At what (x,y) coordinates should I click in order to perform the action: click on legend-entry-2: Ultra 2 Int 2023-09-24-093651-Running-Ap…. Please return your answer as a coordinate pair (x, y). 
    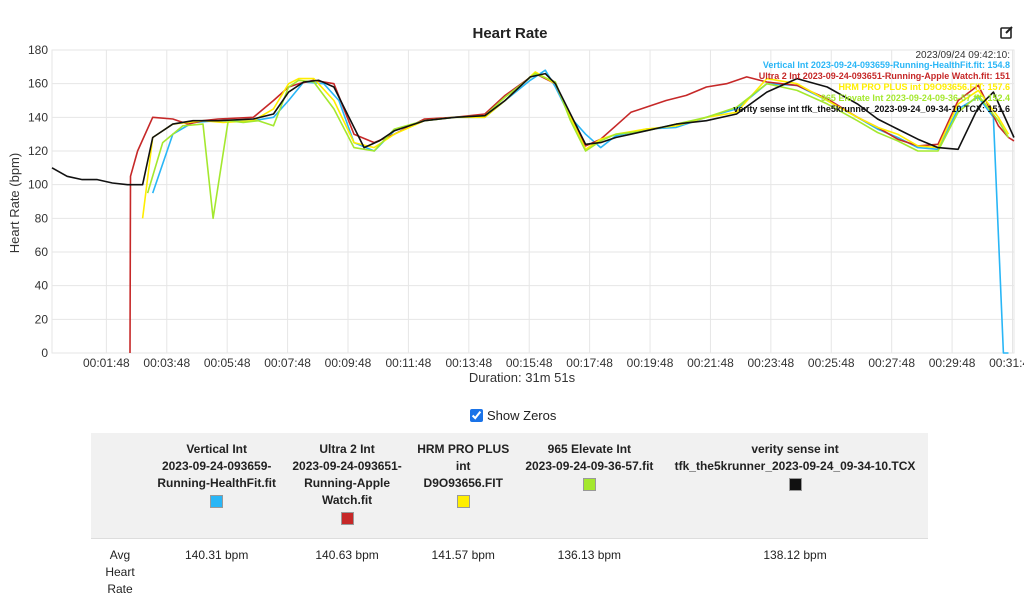
    Looking at the image, I should click on (884, 76).